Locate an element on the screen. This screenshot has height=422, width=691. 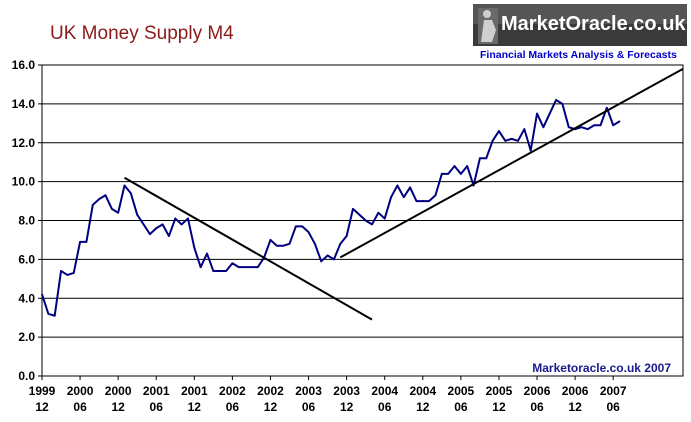
chart-title: UK Money Supply M4 is located at coordinates (142, 33).